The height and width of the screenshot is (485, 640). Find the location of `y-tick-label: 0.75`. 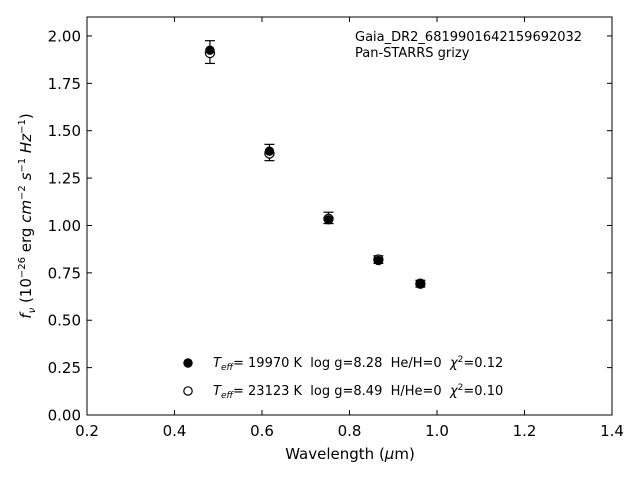

y-tick-label: 0.75 is located at coordinates (64, 273).